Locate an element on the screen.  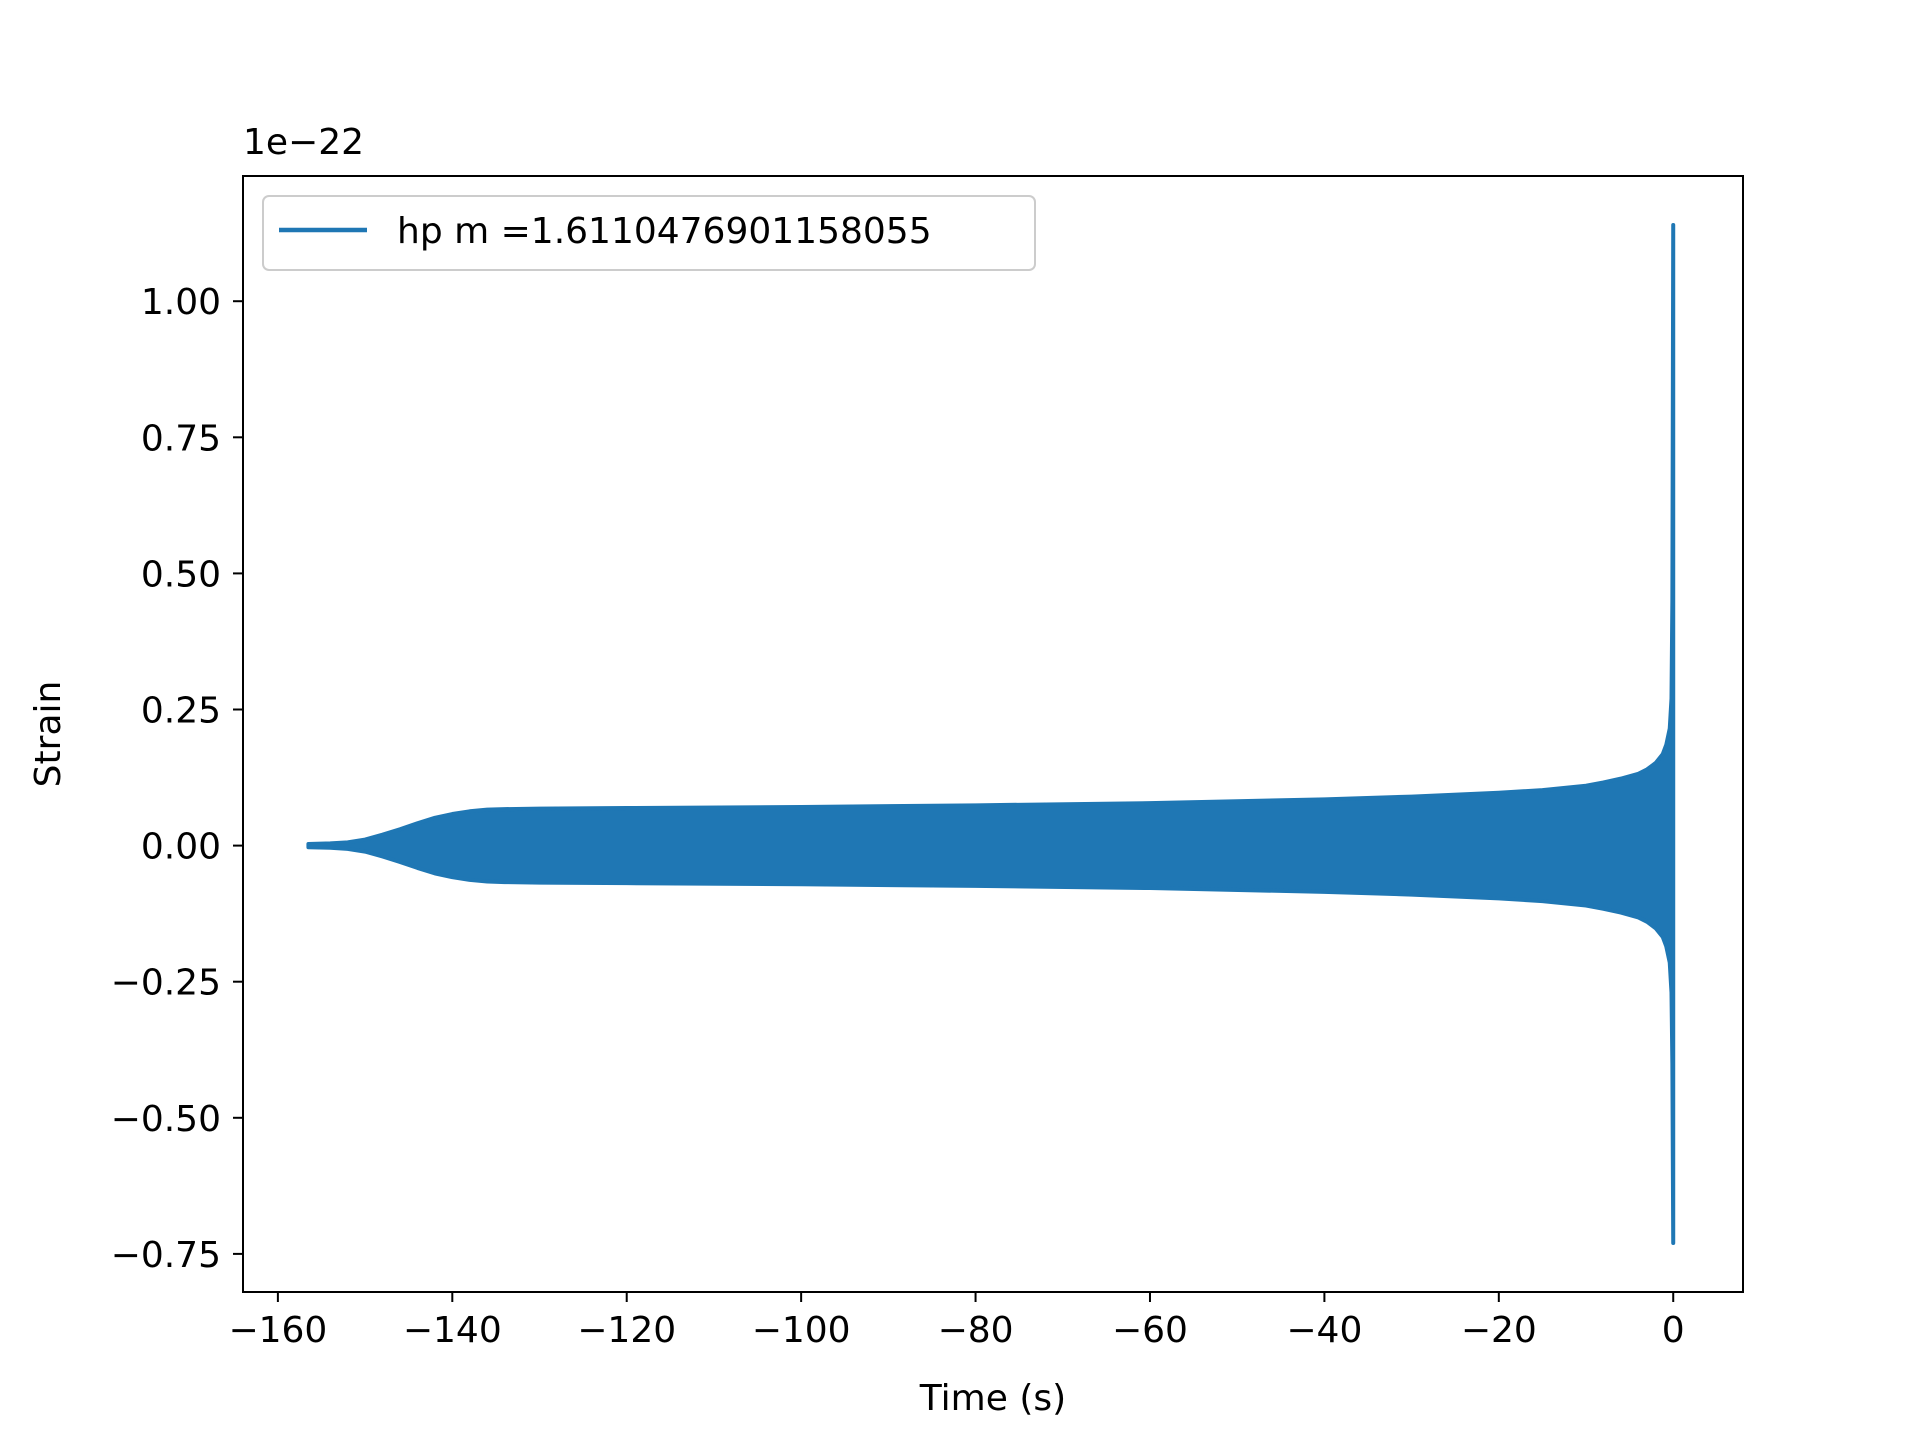
x-tick-label: −100 is located at coordinates (801, 1330).